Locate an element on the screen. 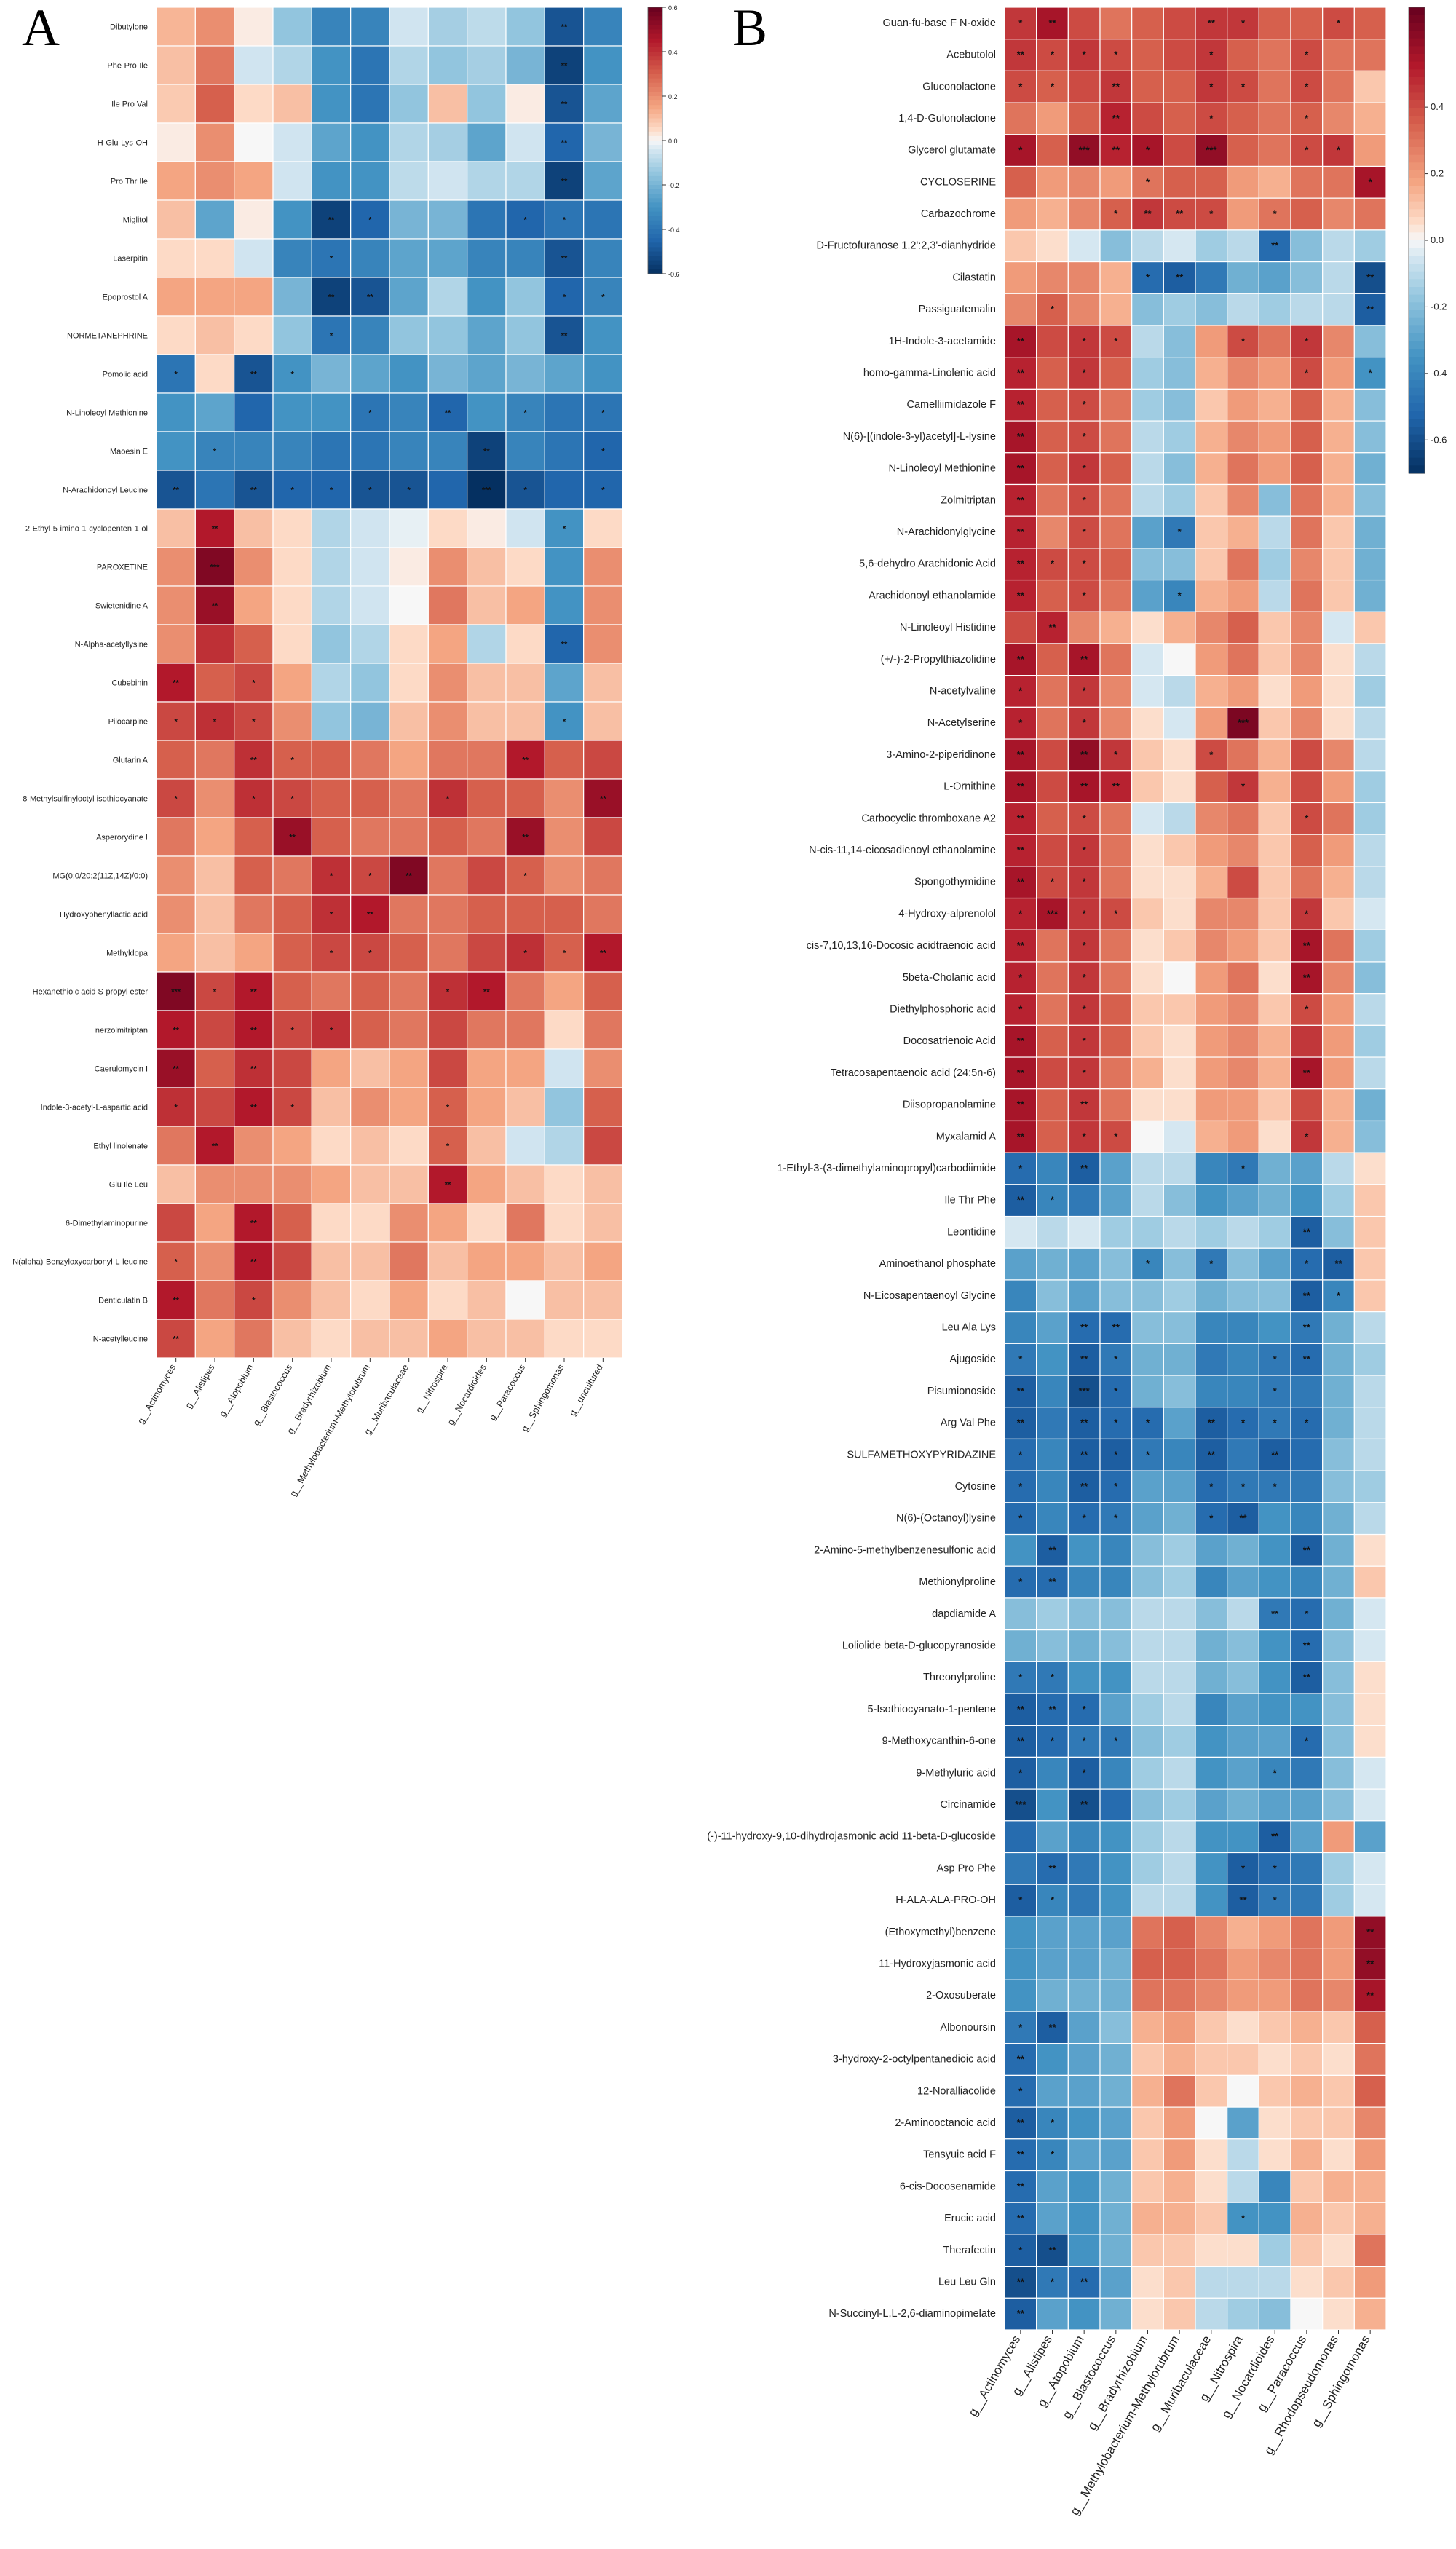 The width and height of the screenshot is (1456, 2549). row-label: Pilocarpine is located at coordinates (128, 722).